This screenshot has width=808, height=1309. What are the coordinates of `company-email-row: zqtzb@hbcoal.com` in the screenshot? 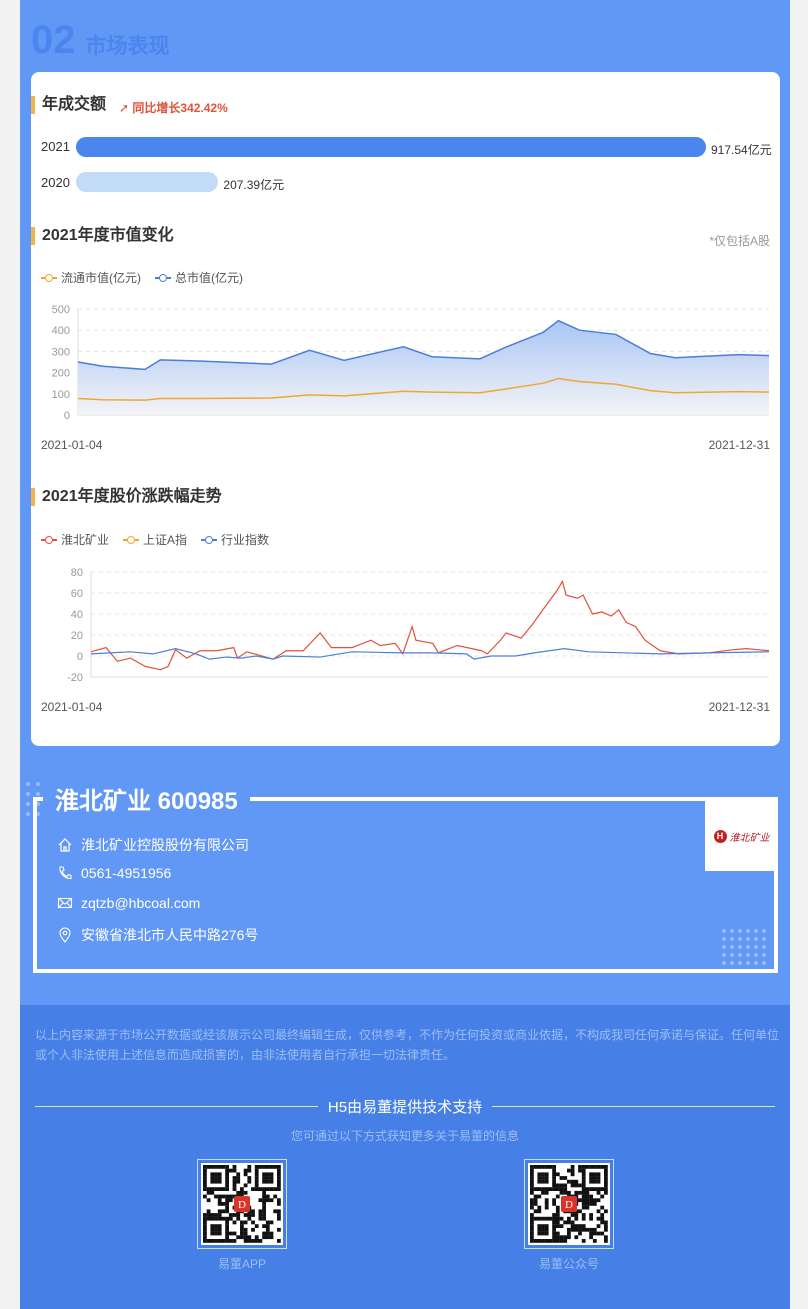 It's located at (128, 903).